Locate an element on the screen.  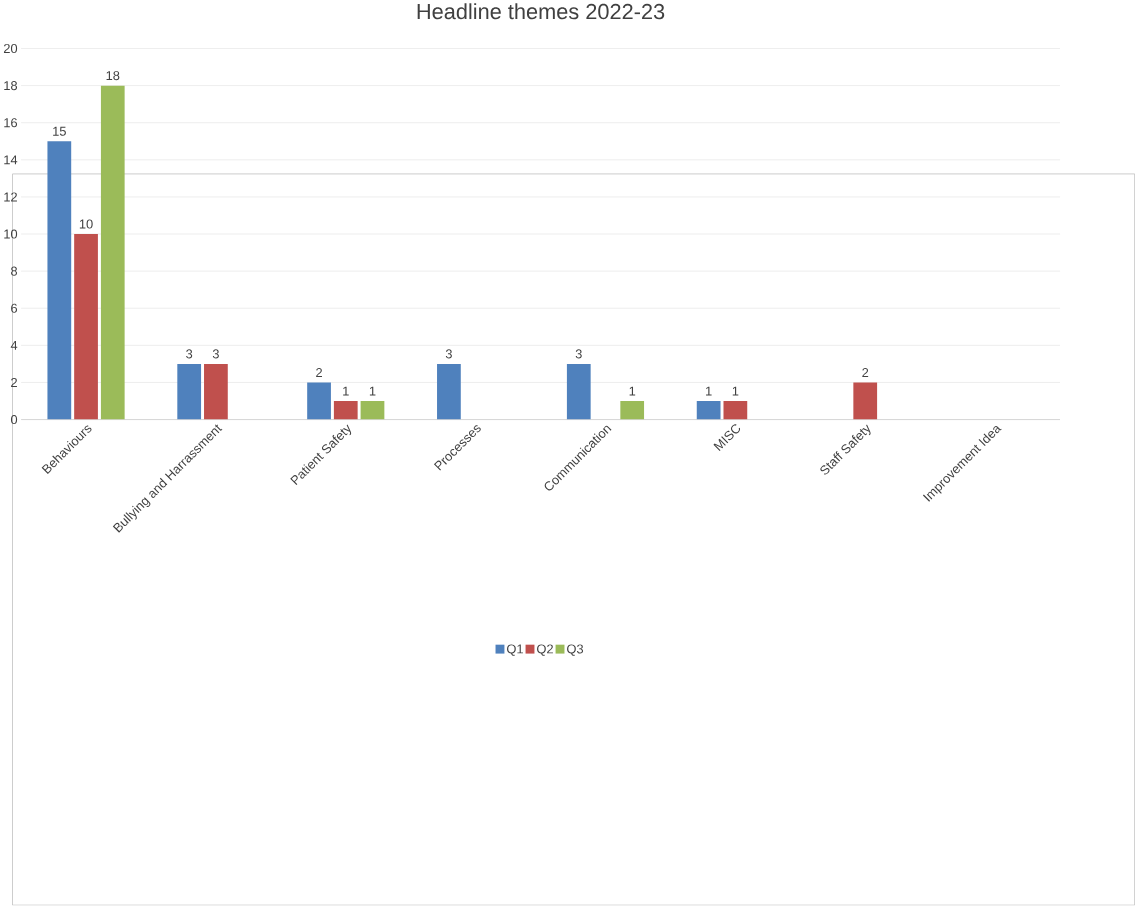
legend-label: Q2 is located at coordinates (545, 650).